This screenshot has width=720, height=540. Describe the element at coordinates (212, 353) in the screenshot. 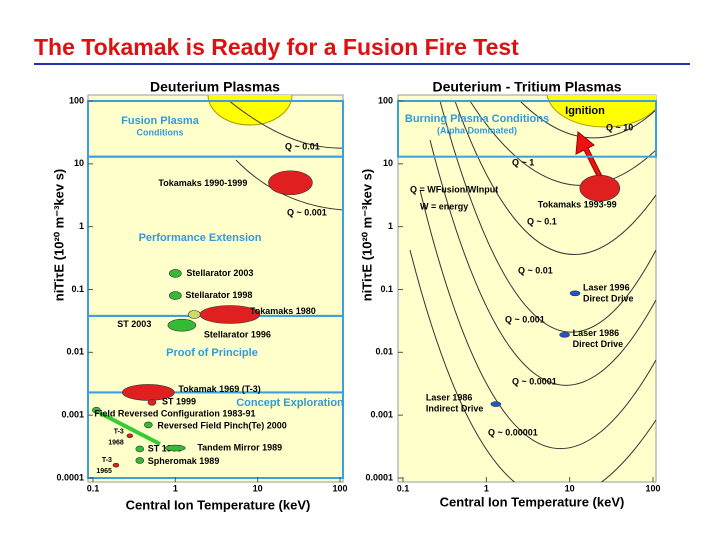

I see `region-label: Proof of Principle` at that location.